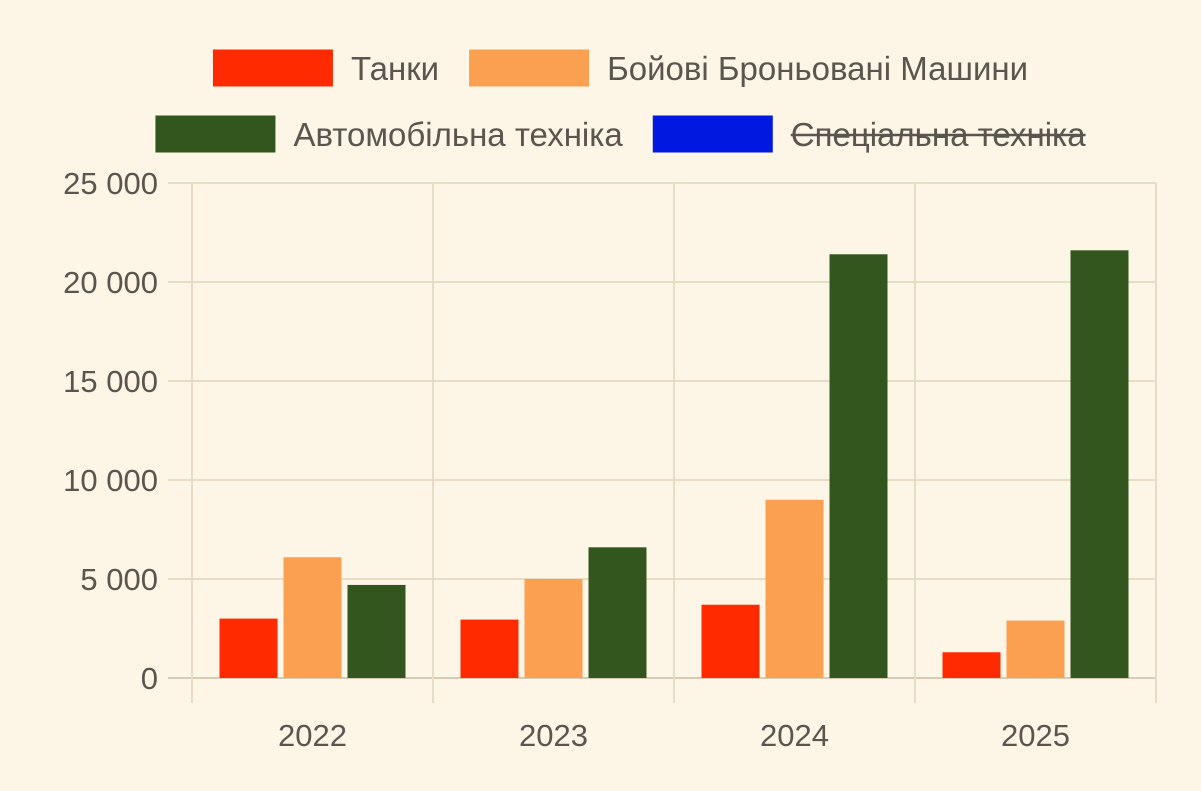  Describe the element at coordinates (110, 431) in the screenshot. I see `y-axis: 0 5 000 10 000 15 000 20 000 25 000` at that location.